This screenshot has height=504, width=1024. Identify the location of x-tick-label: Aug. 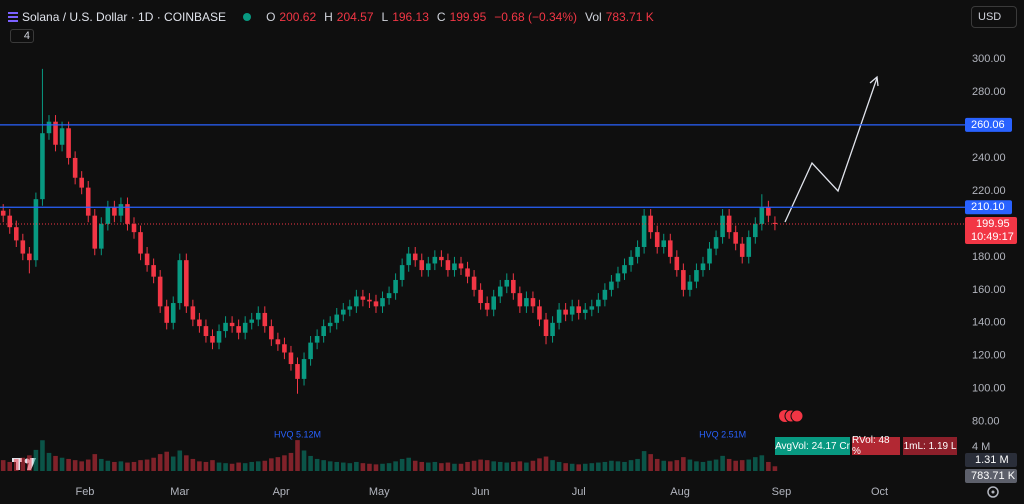
(680, 492).